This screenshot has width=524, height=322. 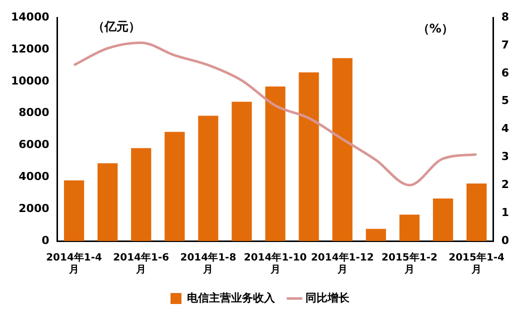 I want to click on x-tick-label: 2014年1-12月, so click(x=342, y=264).